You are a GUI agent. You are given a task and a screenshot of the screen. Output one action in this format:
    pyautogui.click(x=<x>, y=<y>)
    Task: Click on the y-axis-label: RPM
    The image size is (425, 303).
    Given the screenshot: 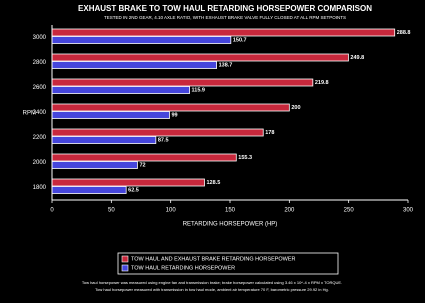 What is the action you would take?
    pyautogui.click(x=29, y=114)
    